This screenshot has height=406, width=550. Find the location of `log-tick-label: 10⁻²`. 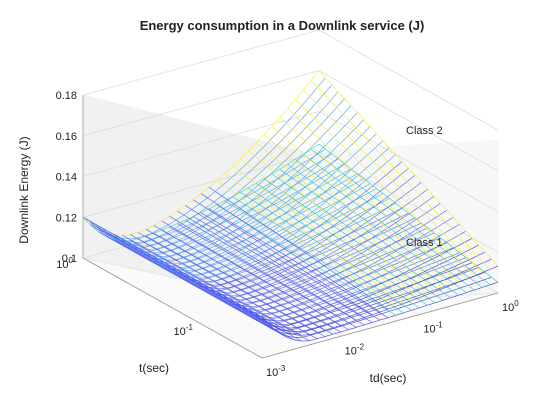

log-tick-label: 10⁻² is located at coordinates (355, 349).